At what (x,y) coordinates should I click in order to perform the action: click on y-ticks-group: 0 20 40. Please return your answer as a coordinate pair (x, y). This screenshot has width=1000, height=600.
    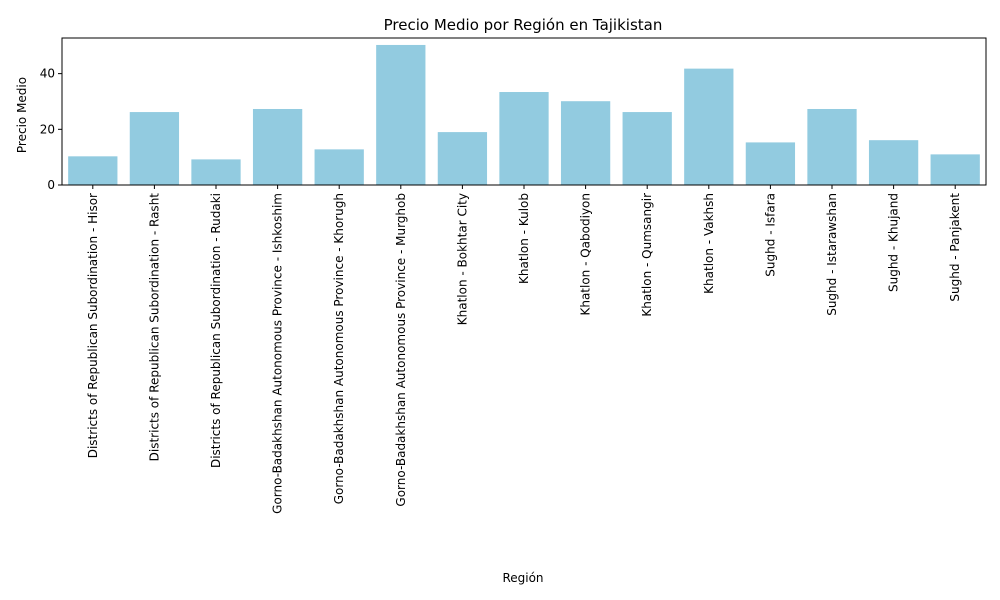
    Looking at the image, I should click on (51, 129).